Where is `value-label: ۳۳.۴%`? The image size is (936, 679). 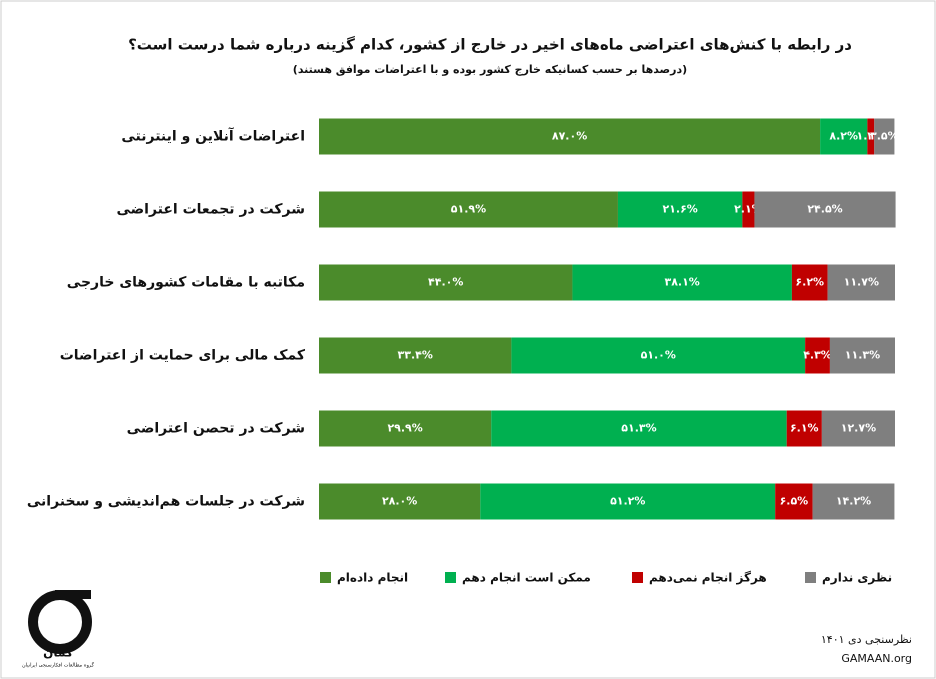
value-label: ۳۳.۴% is located at coordinates (415, 355).